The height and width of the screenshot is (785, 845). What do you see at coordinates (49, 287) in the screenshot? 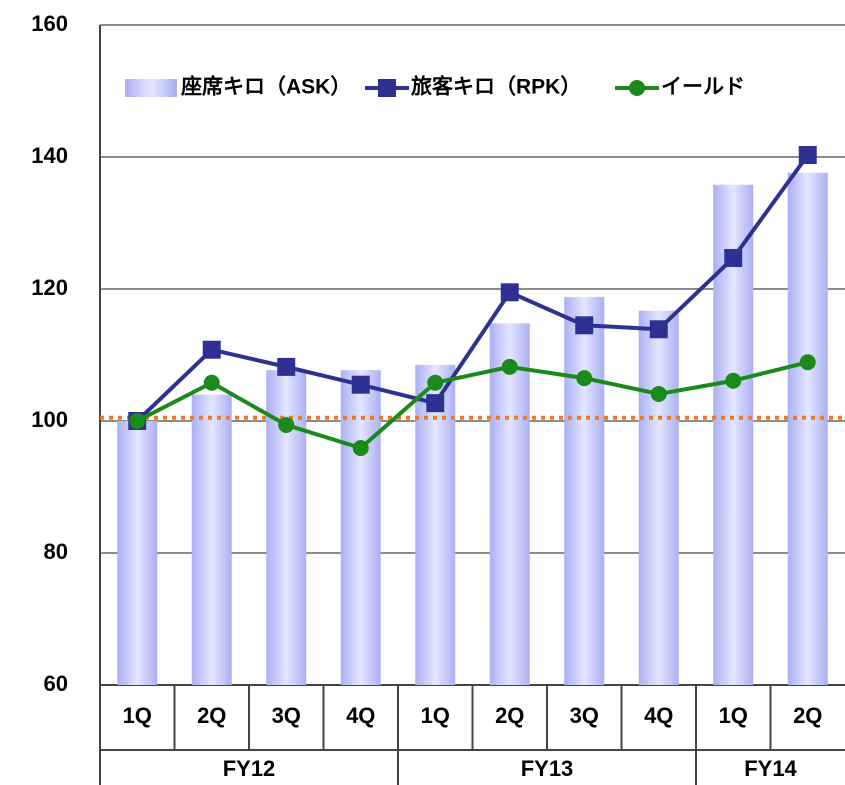
I see `y-tick-label: 120` at bounding box center [49, 287].